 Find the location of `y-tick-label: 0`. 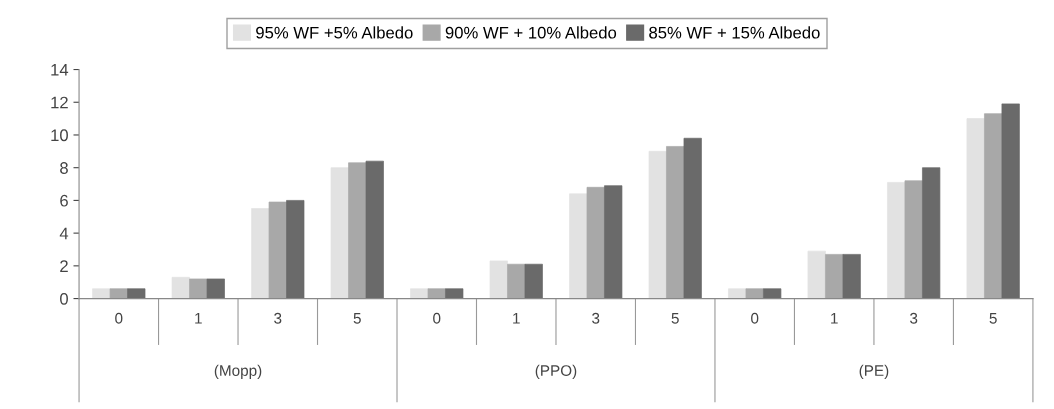

y-tick-label: 0 is located at coordinates (64, 298).